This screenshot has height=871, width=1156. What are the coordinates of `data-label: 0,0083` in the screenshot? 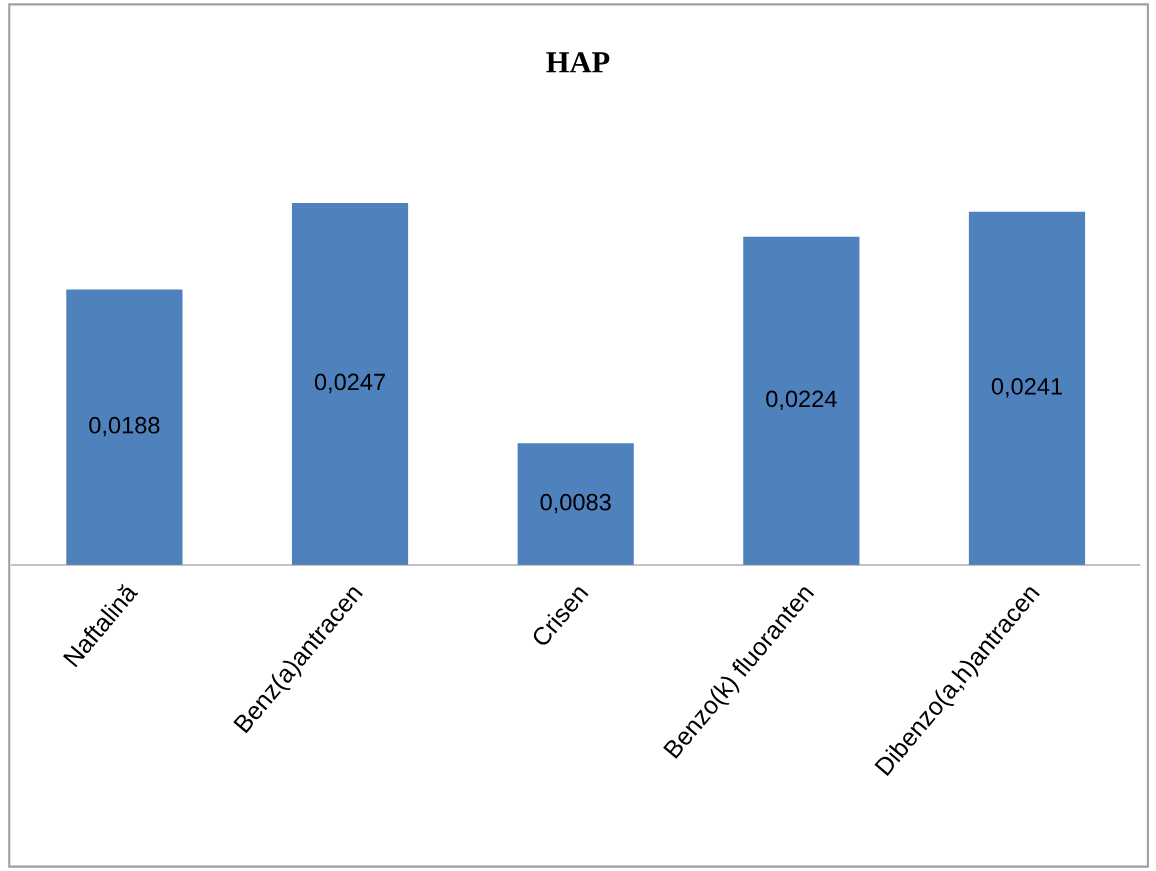 It's located at (575, 503).